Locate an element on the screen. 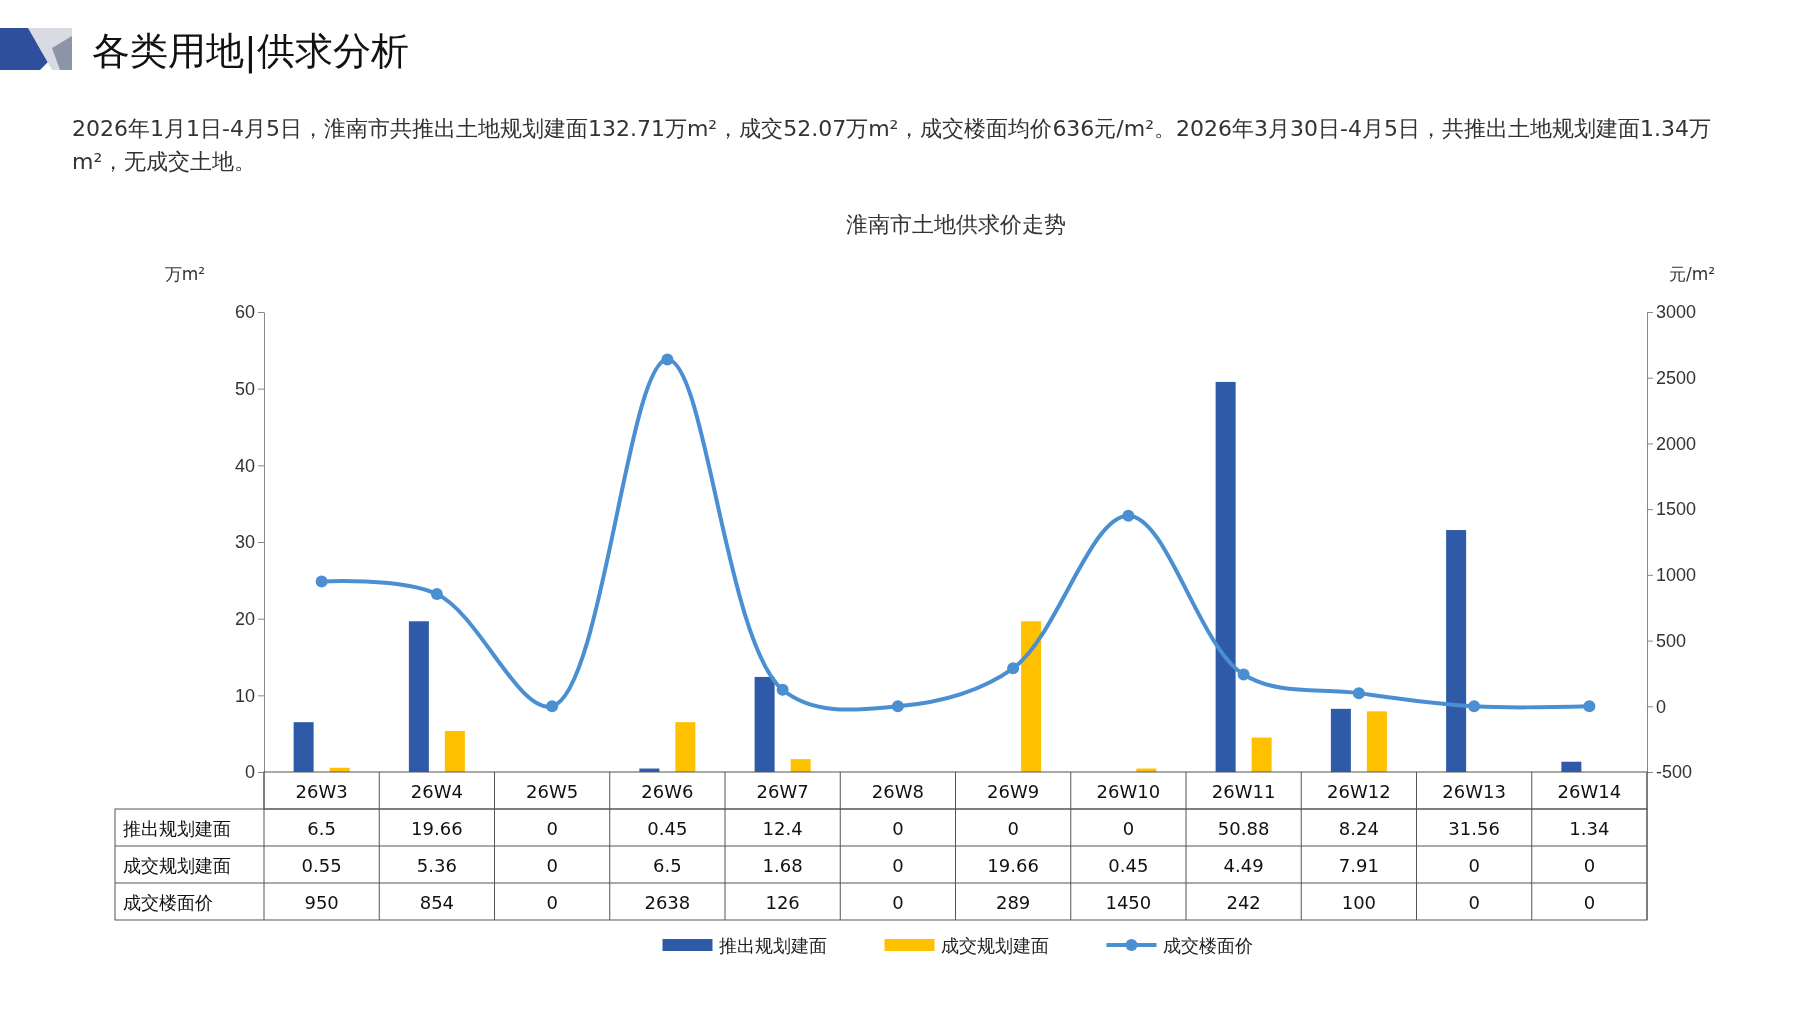 This screenshot has height=1010, width=1797. data-label: 50.88 is located at coordinates (1243, 828).